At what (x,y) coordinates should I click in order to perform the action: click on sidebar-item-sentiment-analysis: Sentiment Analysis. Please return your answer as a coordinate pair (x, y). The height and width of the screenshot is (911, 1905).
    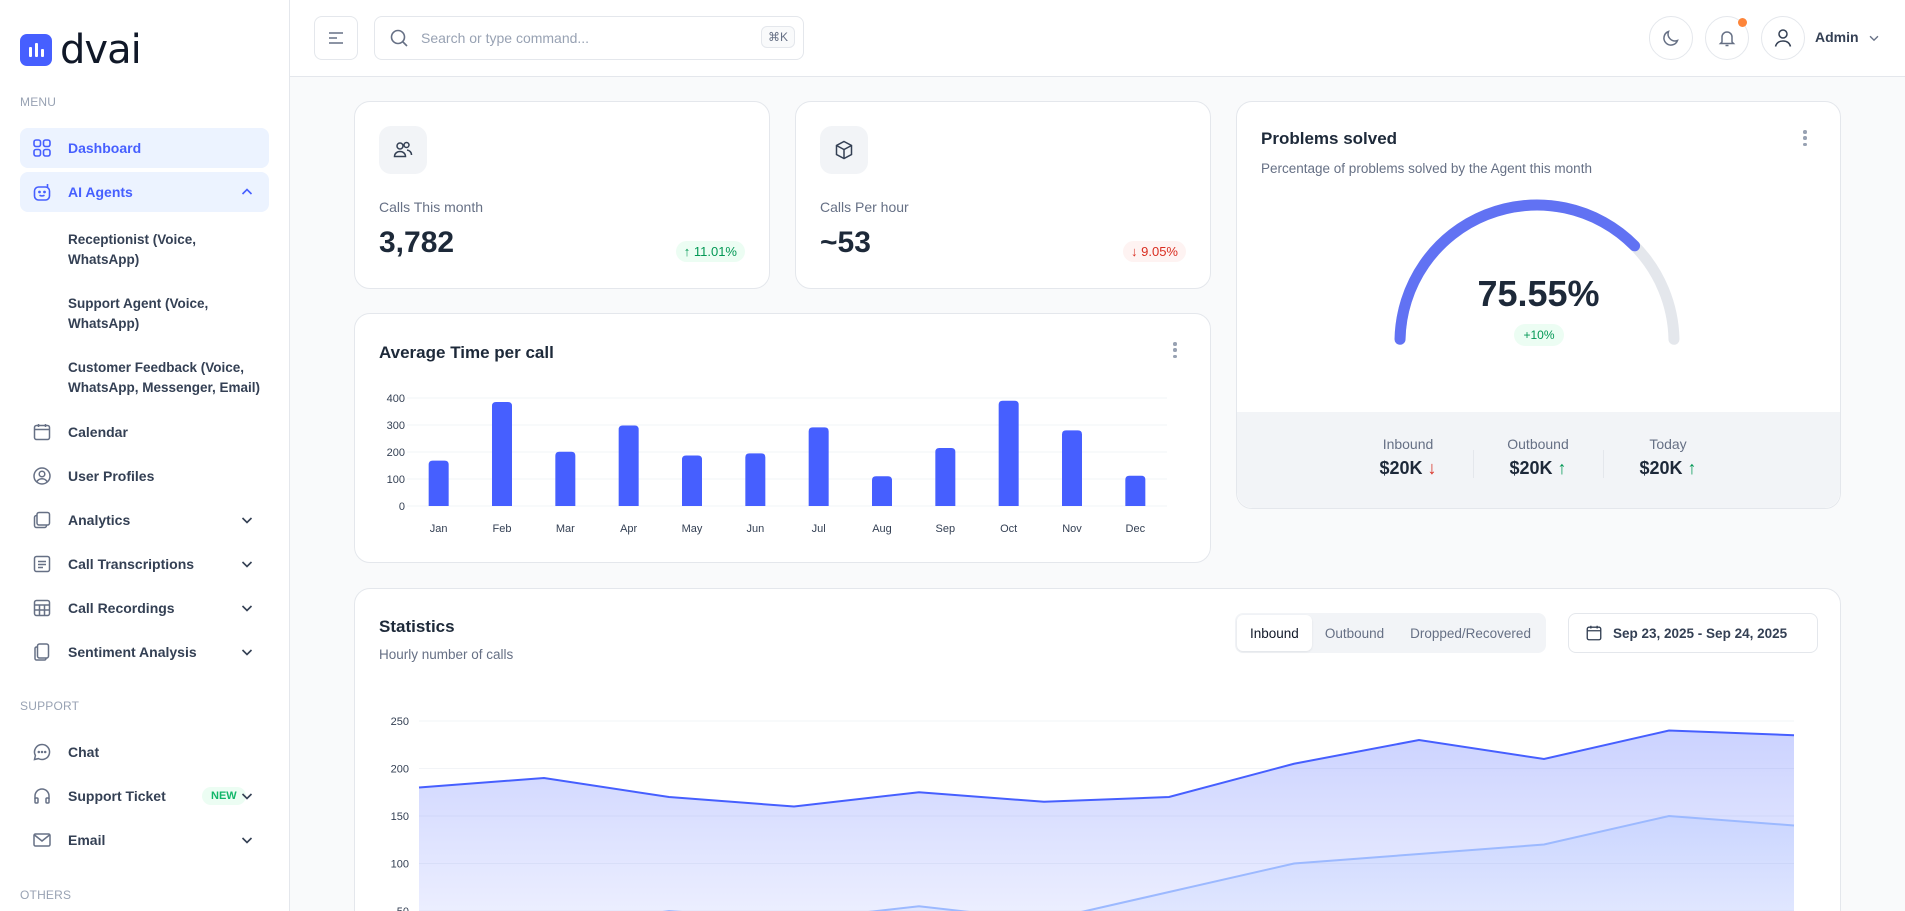
    Looking at the image, I should click on (144, 652).